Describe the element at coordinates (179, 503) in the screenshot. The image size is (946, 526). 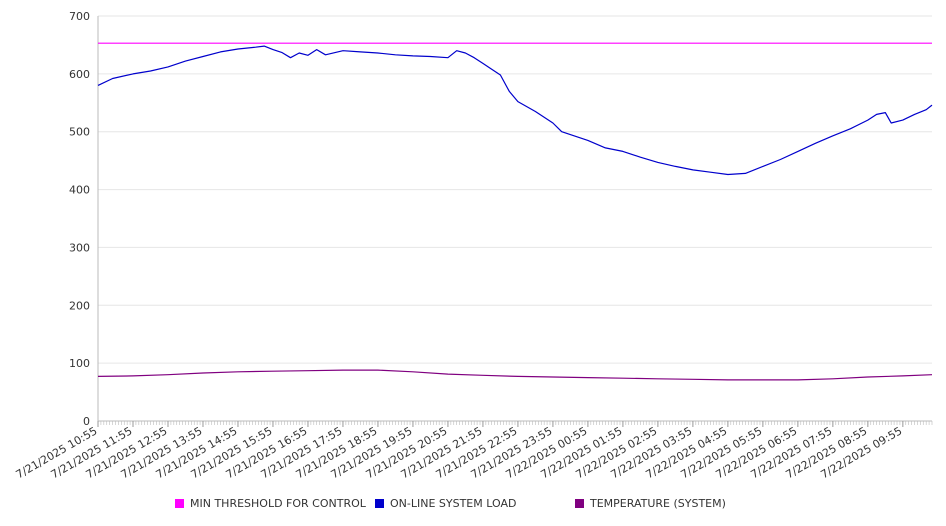
I see `legend-swatch-min-threshold` at that location.